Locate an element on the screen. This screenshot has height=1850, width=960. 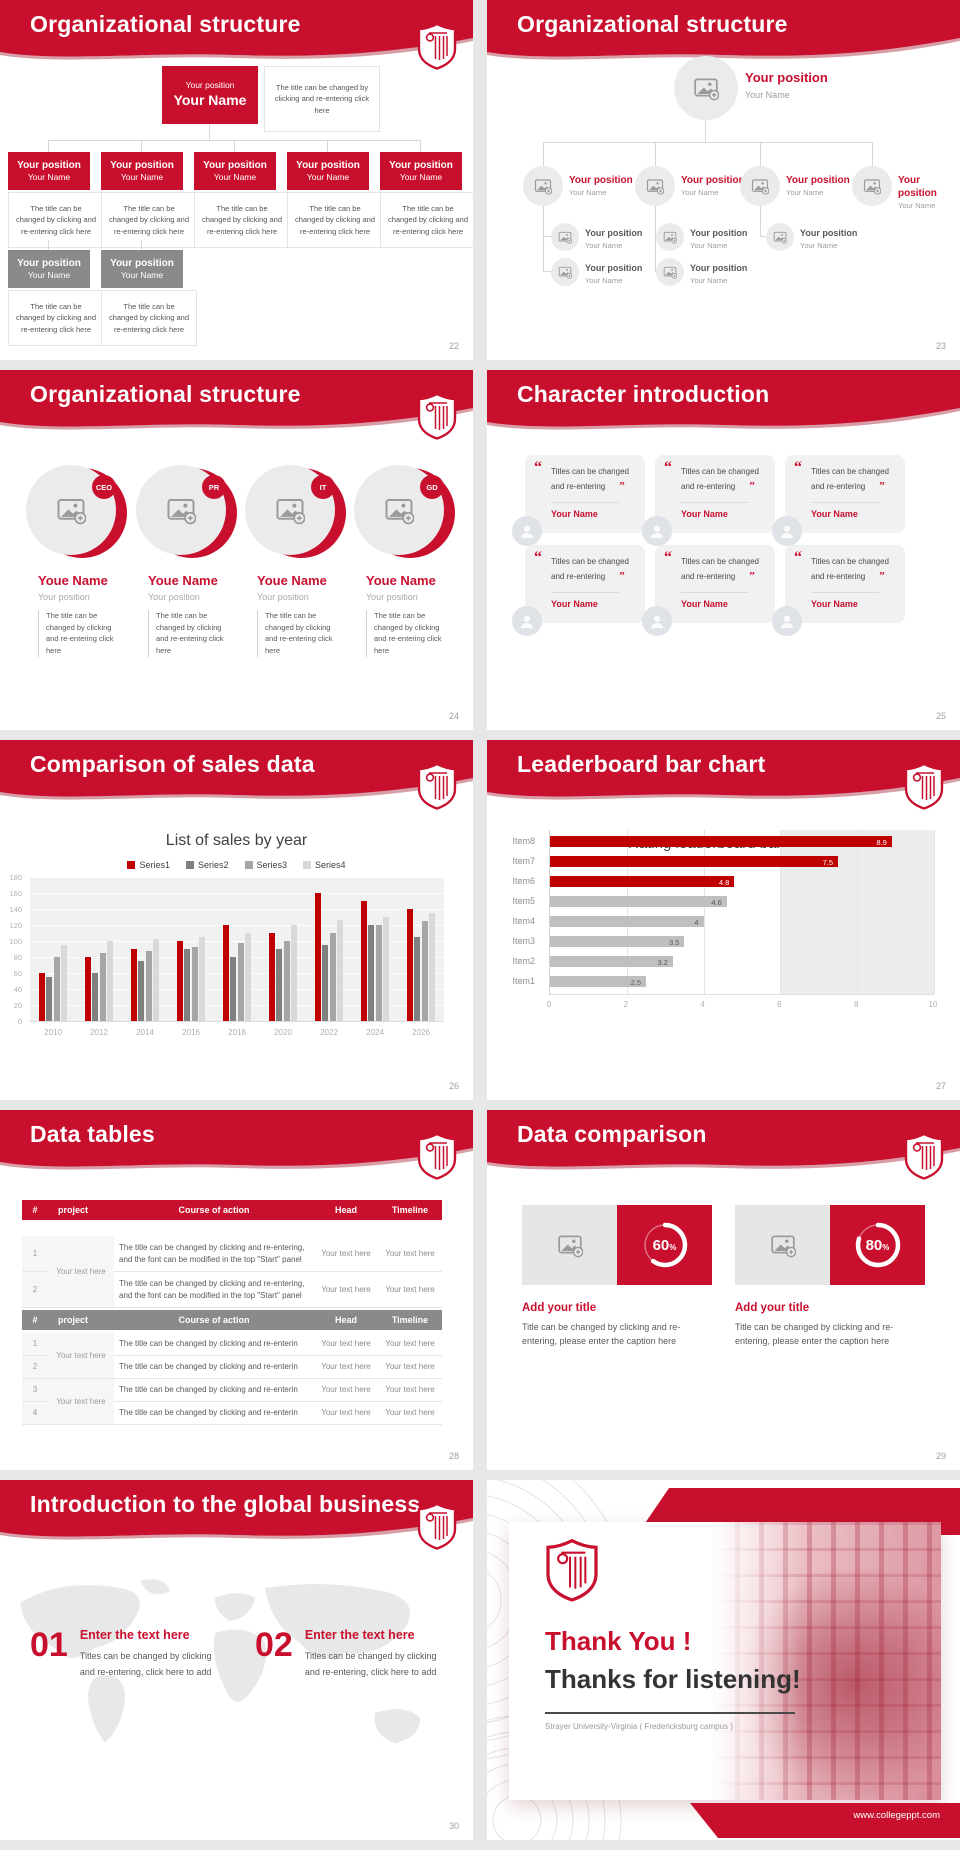
leader-item-label: Item3 is located at coordinates (523, 941).